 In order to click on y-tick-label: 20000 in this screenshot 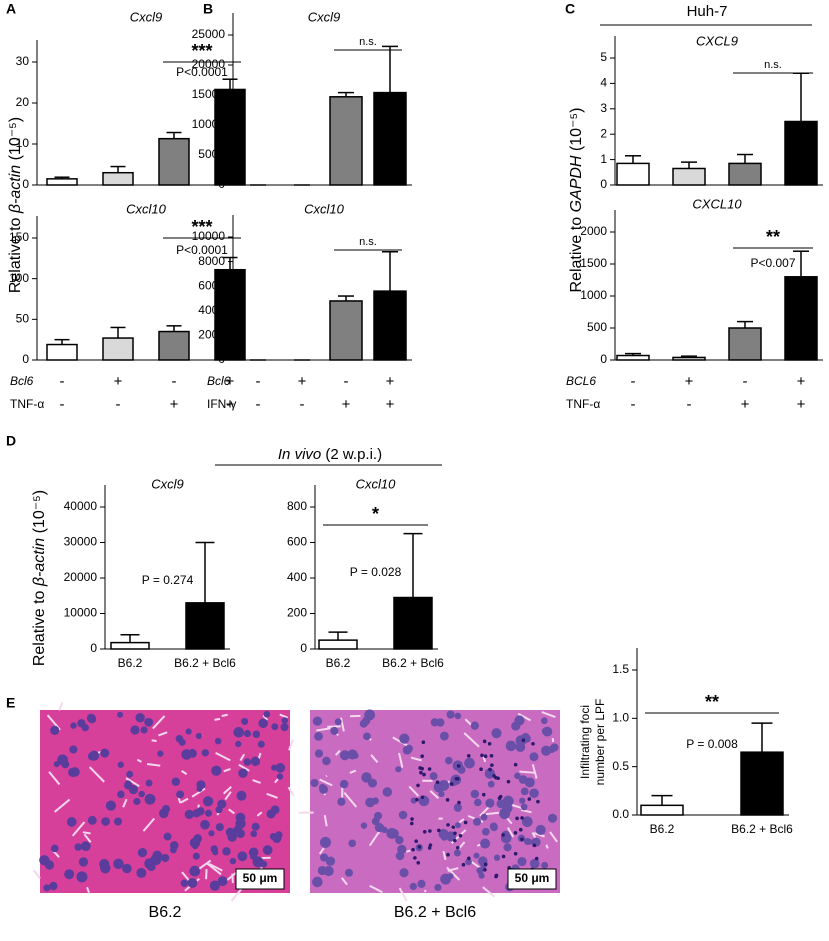, I will do `click(209, 64)`.